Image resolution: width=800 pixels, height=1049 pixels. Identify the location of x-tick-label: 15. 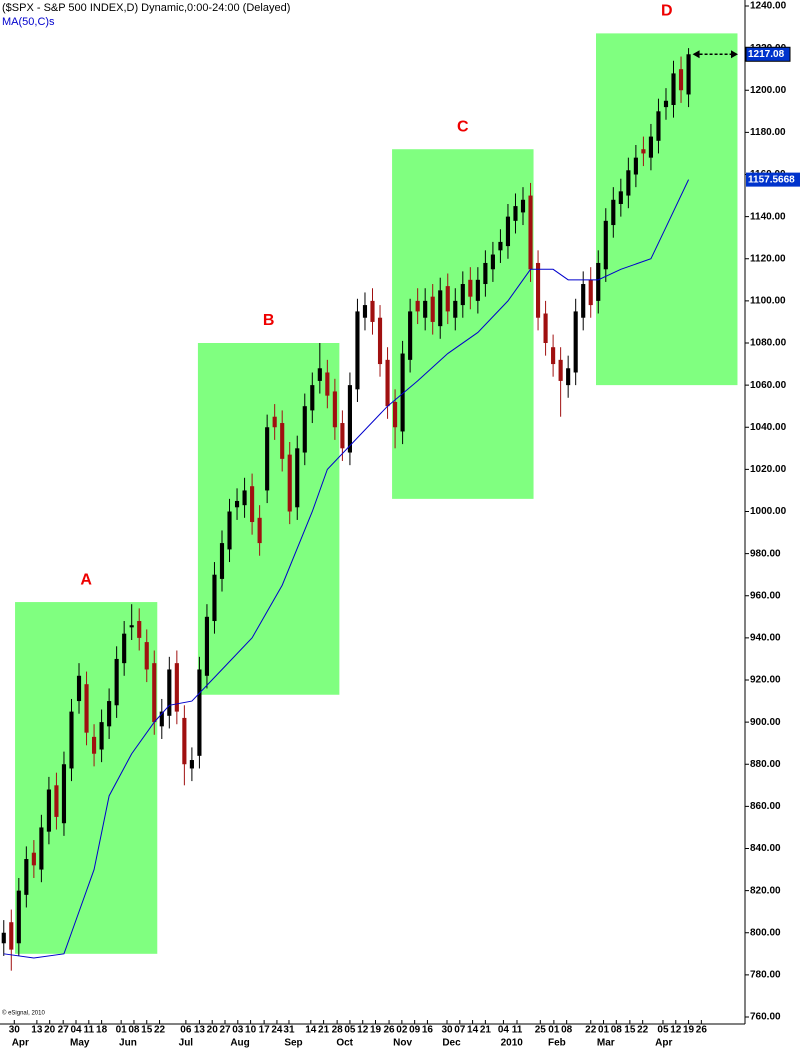
(630, 1030).